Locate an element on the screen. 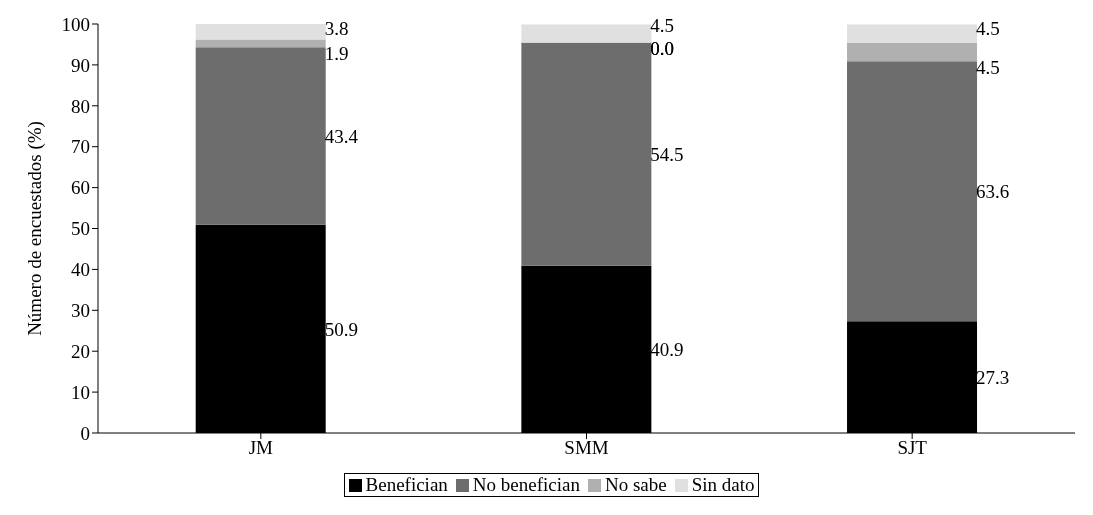  y-tick-label: 10 is located at coordinates (80, 392).